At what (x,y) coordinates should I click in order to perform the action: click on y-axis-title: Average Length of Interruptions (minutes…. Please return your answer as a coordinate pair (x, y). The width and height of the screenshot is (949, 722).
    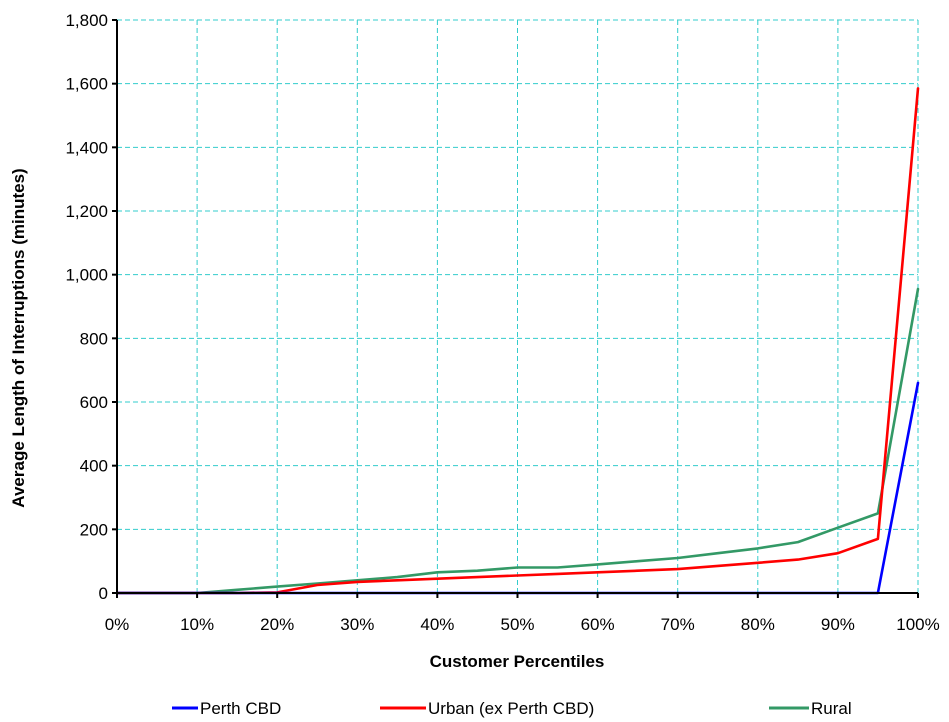
    Looking at the image, I should click on (18, 337).